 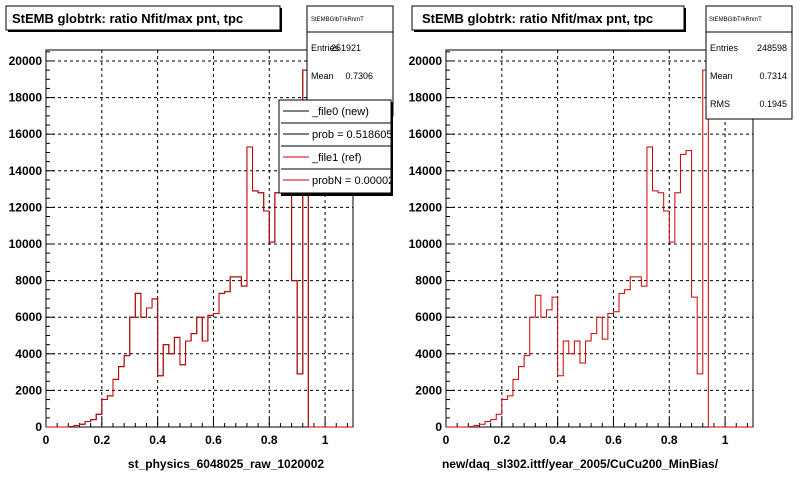 What do you see at coordinates (325, 48) in the screenshot?
I see `panel-left-stats-entries-label: Entries` at bounding box center [325, 48].